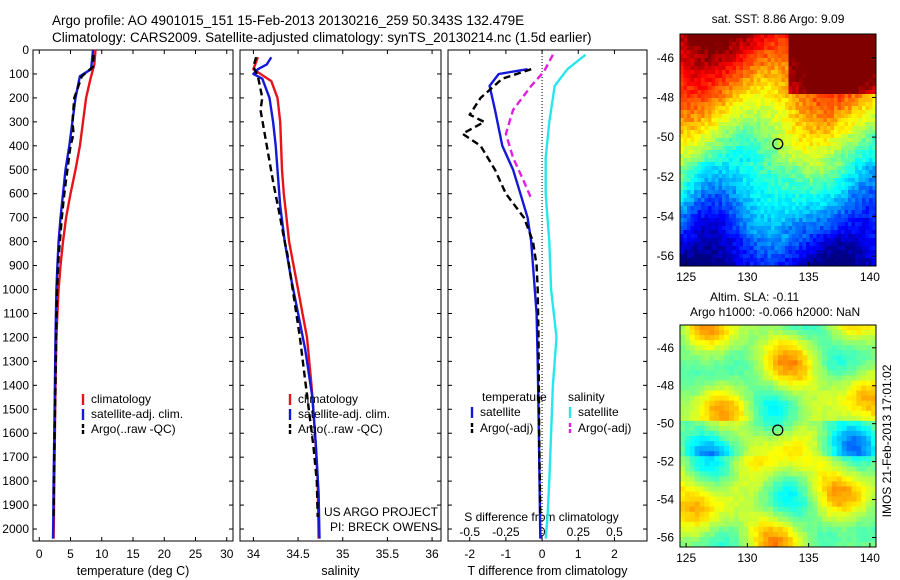  I want to click on series-line-argo--adj-, so click(501, 293).